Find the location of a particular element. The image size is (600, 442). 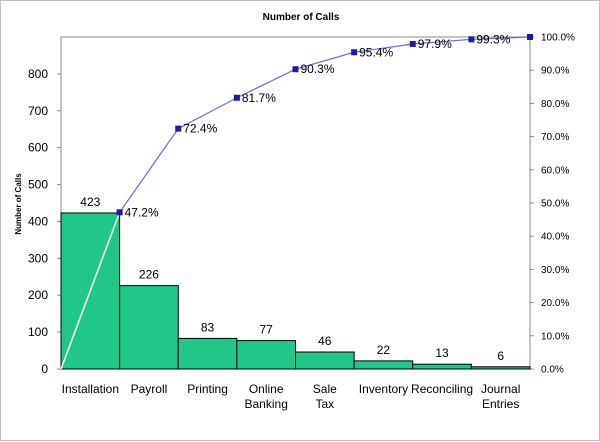

bar-value-label: 226 is located at coordinates (149, 275).